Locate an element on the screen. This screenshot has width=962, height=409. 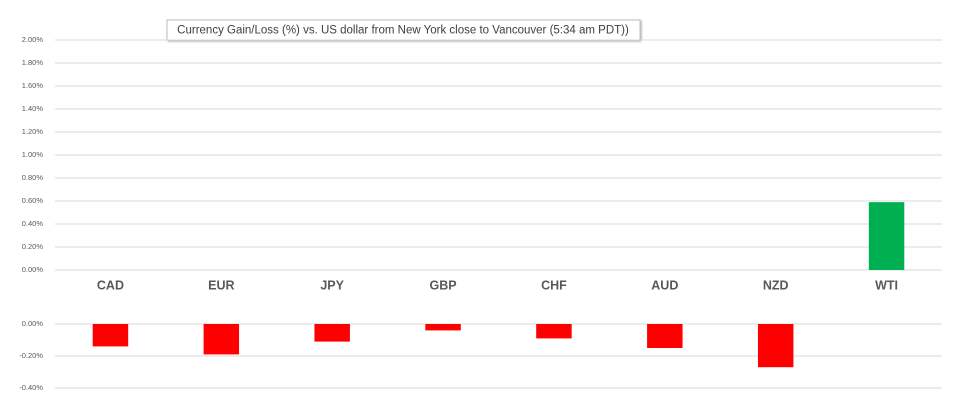
category-label: EUR is located at coordinates (221, 285).